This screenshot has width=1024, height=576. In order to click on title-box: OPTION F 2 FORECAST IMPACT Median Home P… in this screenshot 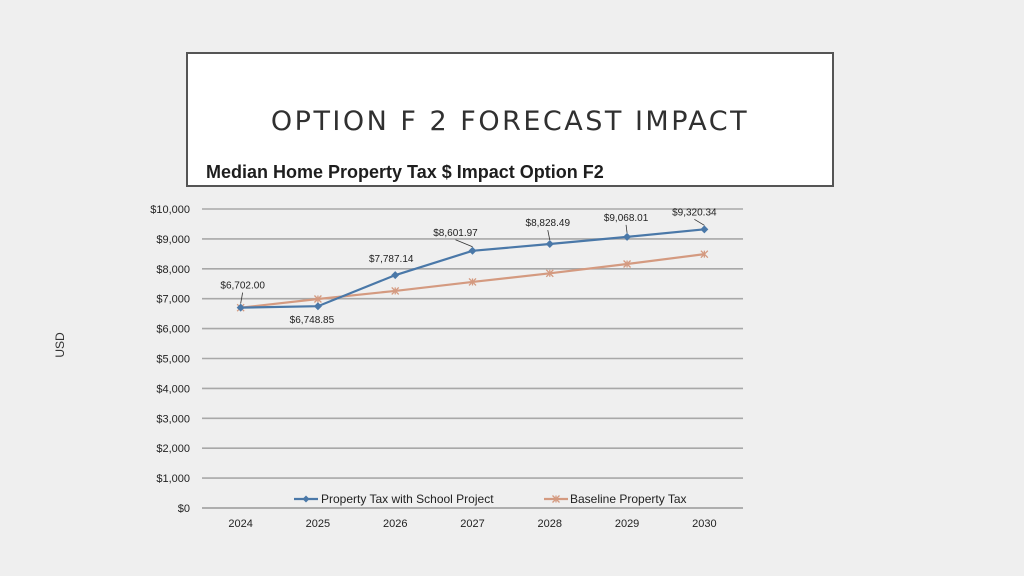, I will do `click(510, 119)`.